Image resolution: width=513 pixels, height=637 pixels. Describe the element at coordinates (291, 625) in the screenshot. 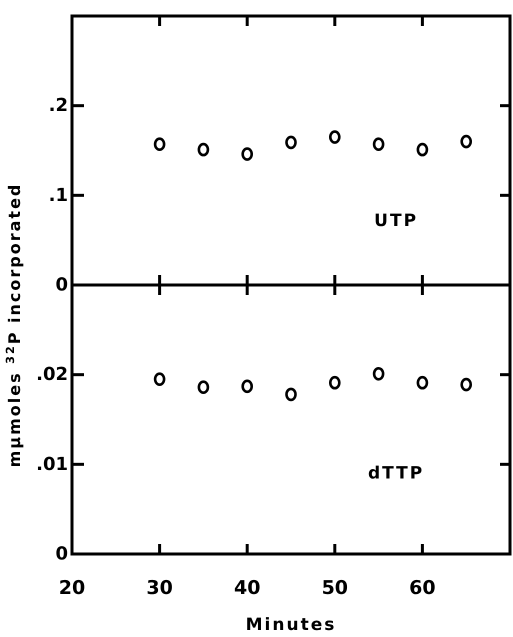

I see `x-axis-title: Minutes` at that location.